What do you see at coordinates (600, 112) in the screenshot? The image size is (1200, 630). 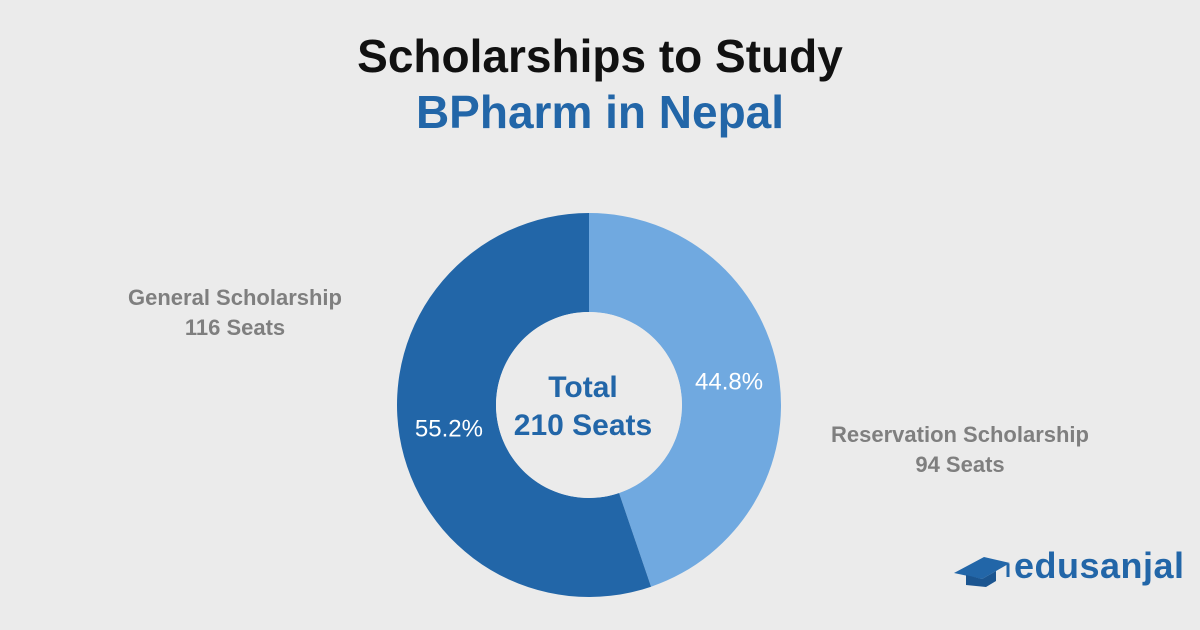 I see `title-line-2: BPharm in Nepal` at bounding box center [600, 112].